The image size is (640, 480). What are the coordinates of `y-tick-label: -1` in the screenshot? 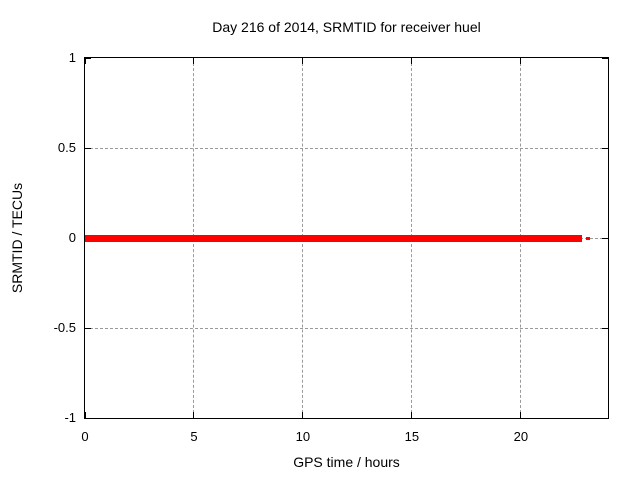 It's located at (70, 417).